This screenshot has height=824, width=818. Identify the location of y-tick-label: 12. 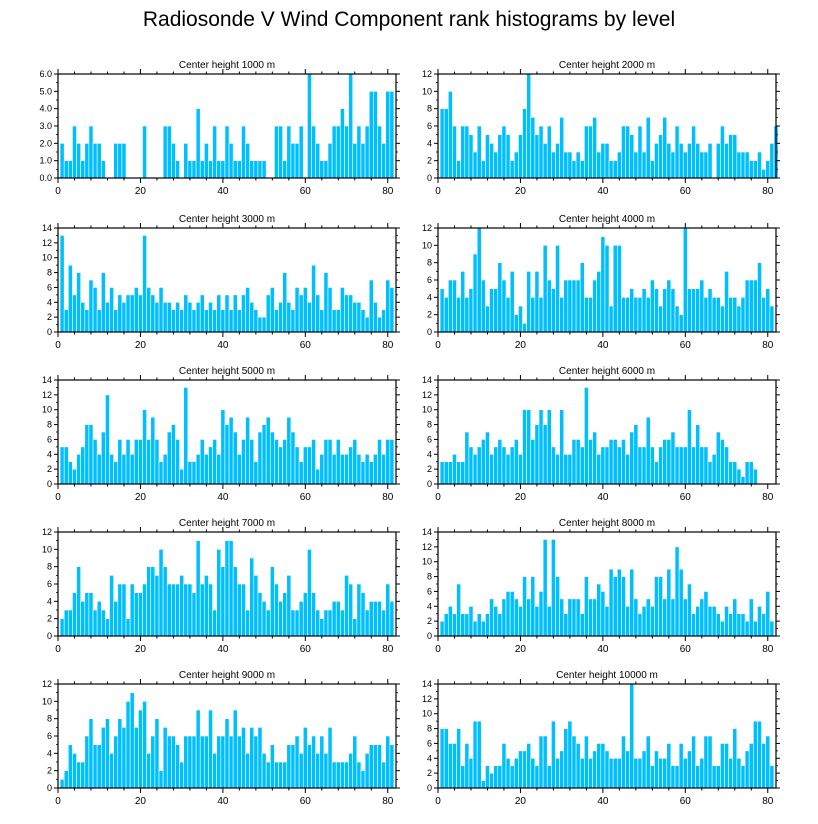
(427, 395).